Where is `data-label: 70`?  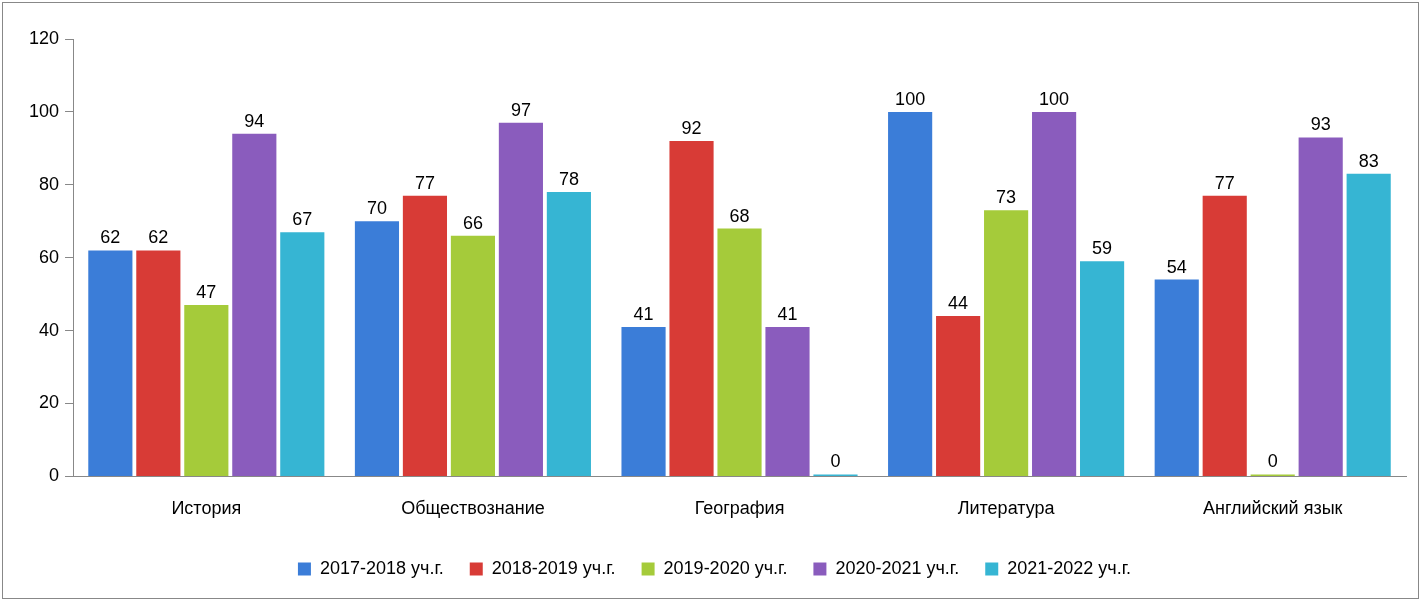
data-label: 70 is located at coordinates (376, 208).